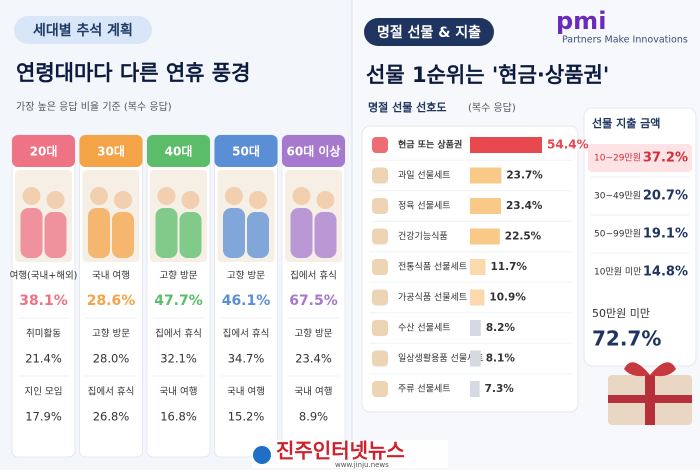 This screenshot has width=700, height=474. What do you see at coordinates (568, 145) in the screenshot?
I see `value-label: 54.4%` at bounding box center [568, 145].